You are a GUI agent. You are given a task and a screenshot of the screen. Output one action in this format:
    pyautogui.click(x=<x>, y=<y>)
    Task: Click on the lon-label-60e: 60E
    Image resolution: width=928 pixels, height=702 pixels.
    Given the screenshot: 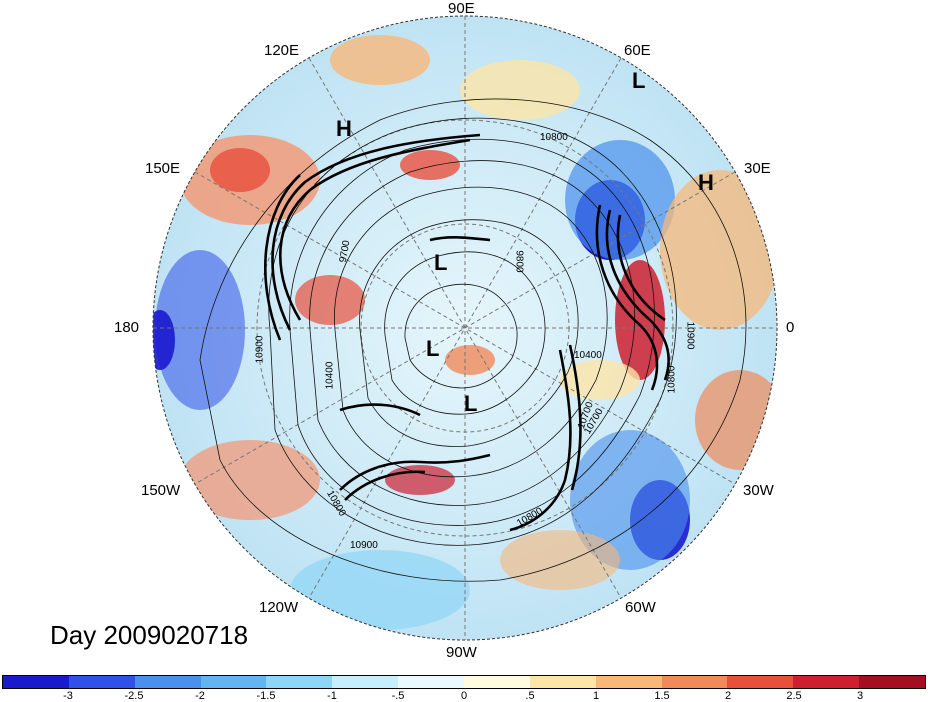 What is the action you would take?
    pyautogui.click(x=637, y=50)
    